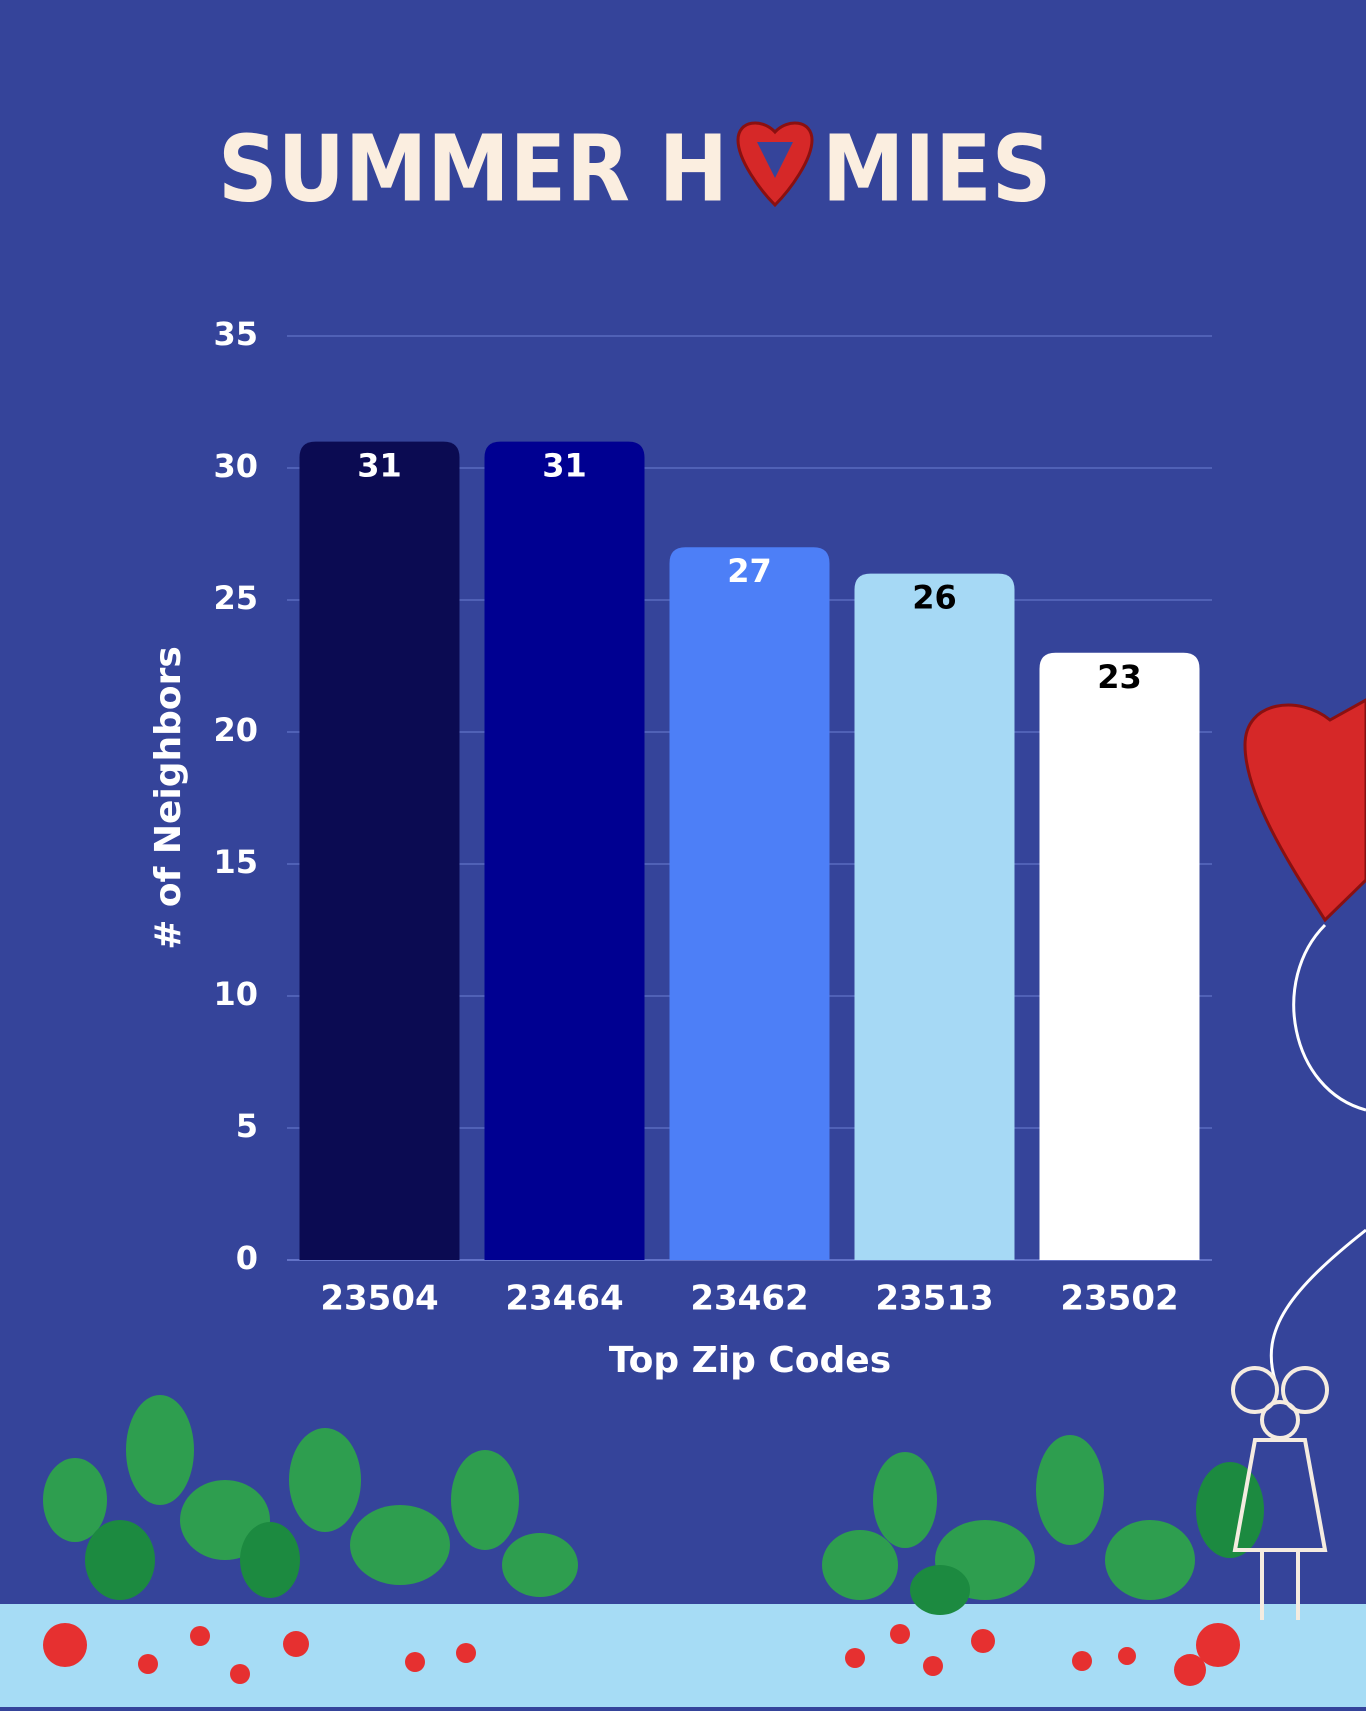 This screenshot has width=1366, height=1711. I want to click on logo-text: MIES, so click(936, 168).